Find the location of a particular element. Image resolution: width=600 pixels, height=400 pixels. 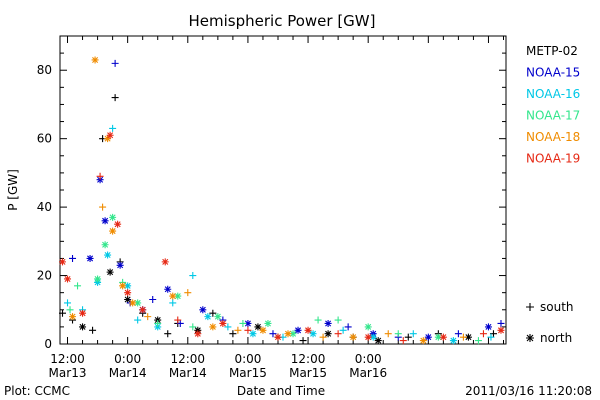

chart-title: Hemispheric Power [GW] is located at coordinates (282, 21).